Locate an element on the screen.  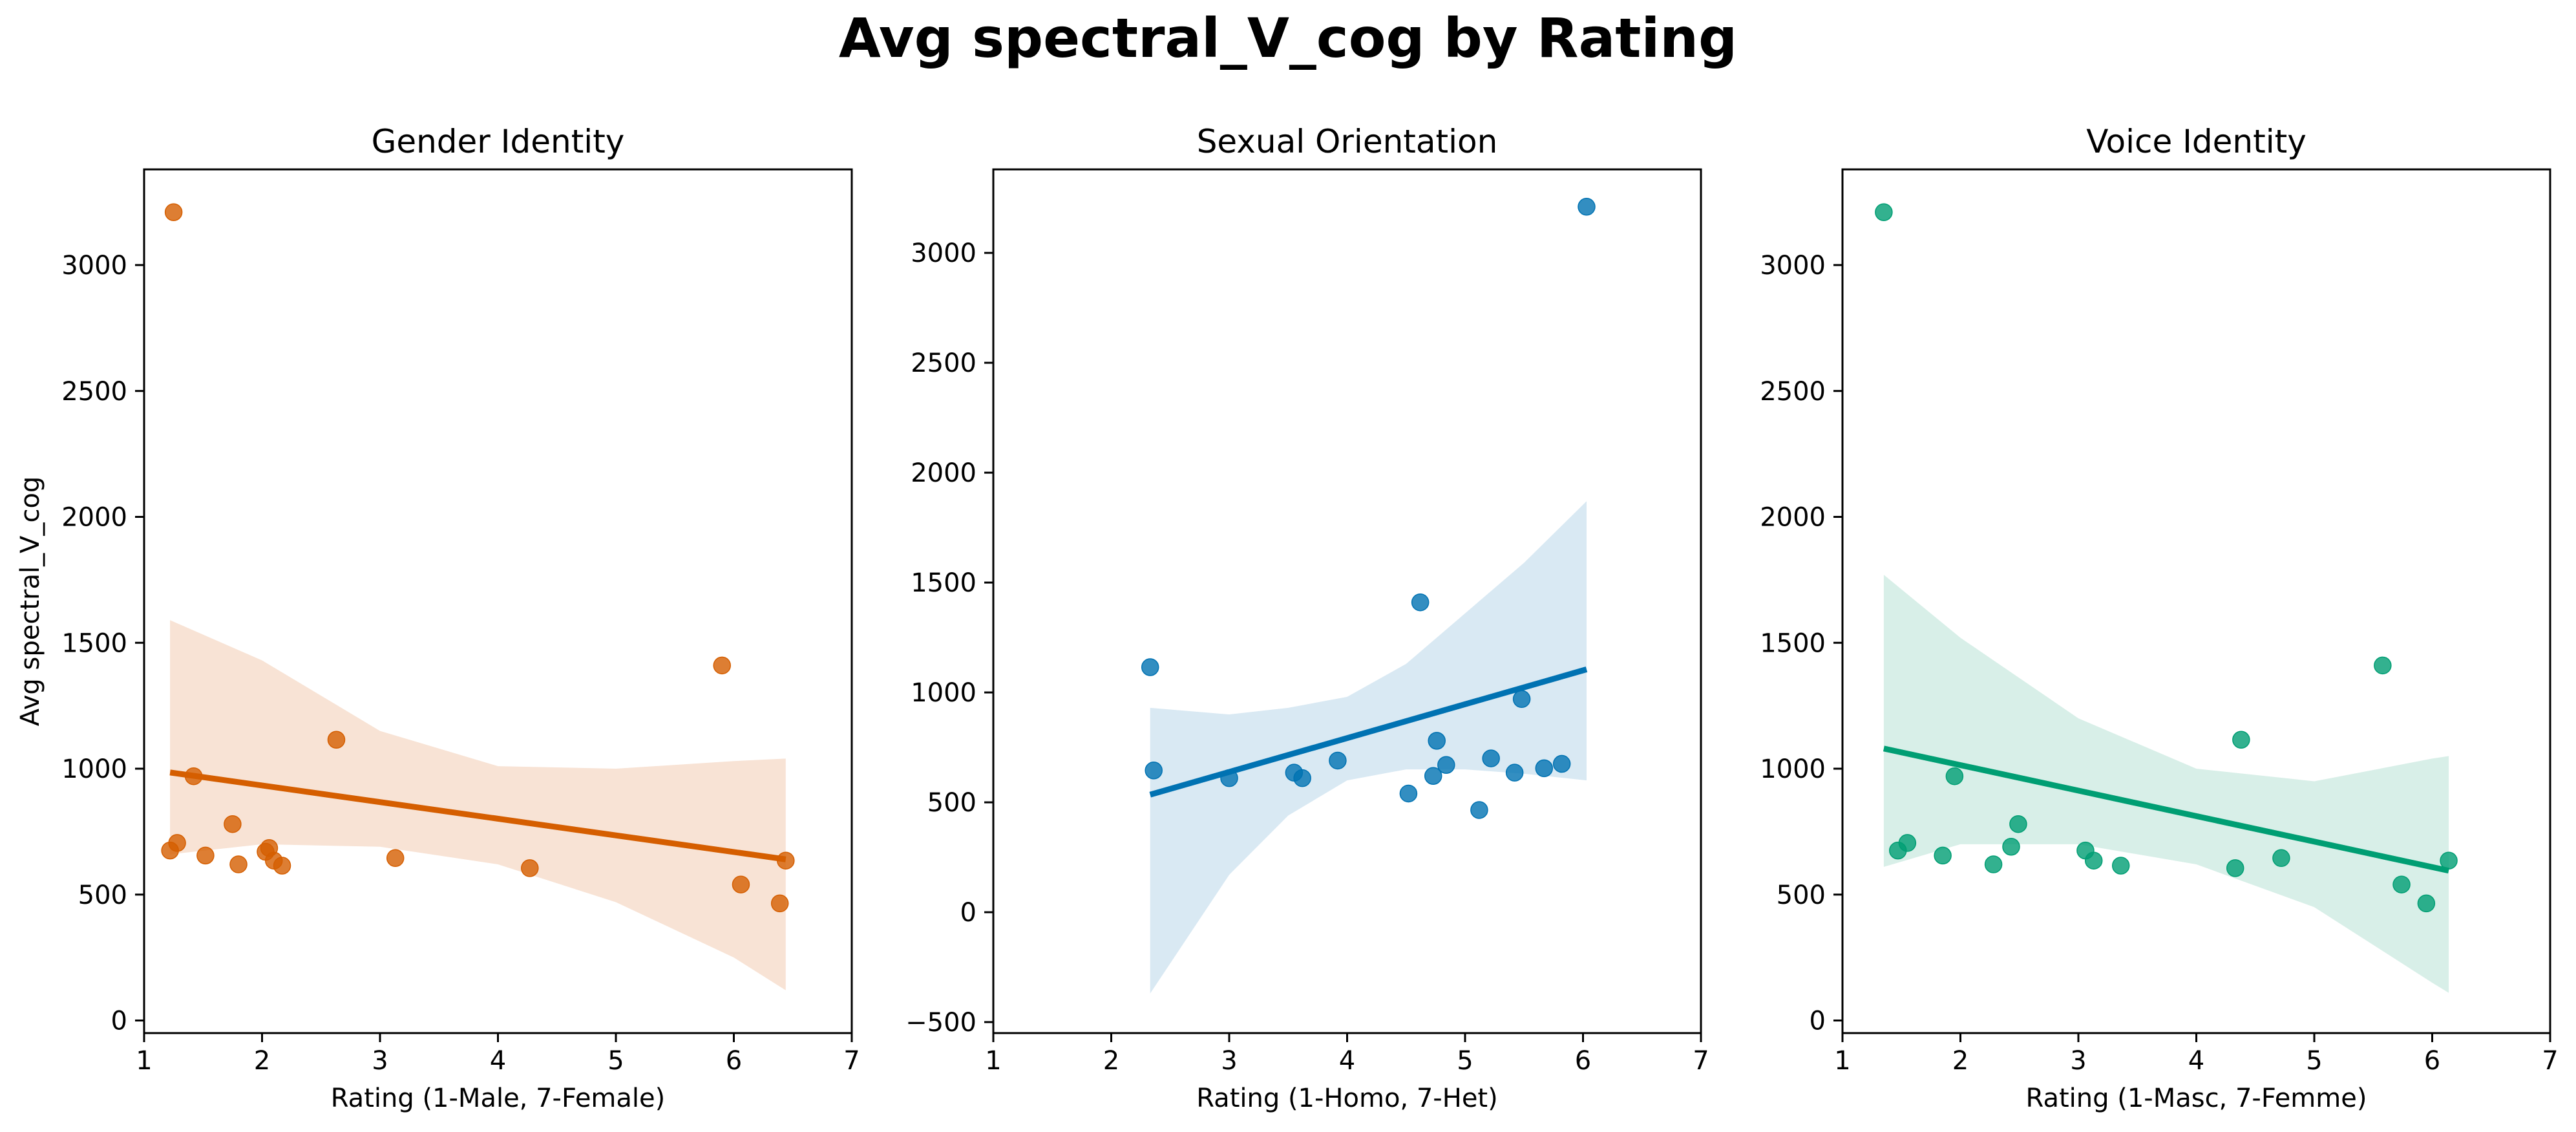
panel-1-y-tick-label-2500: 2500 is located at coordinates (94, 392).